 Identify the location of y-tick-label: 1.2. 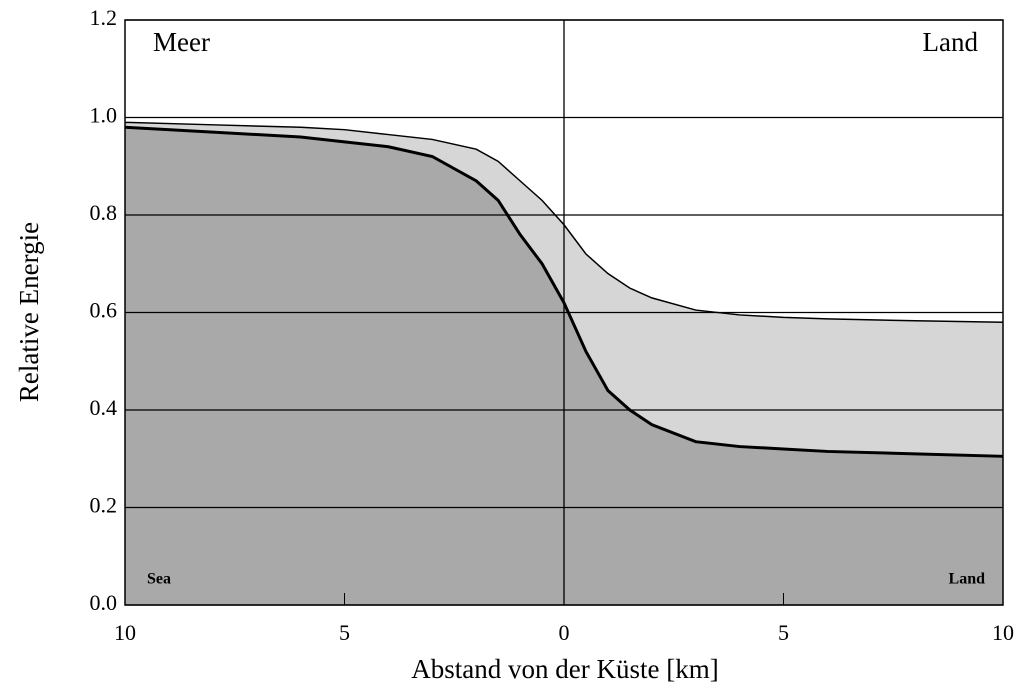
(104, 17).